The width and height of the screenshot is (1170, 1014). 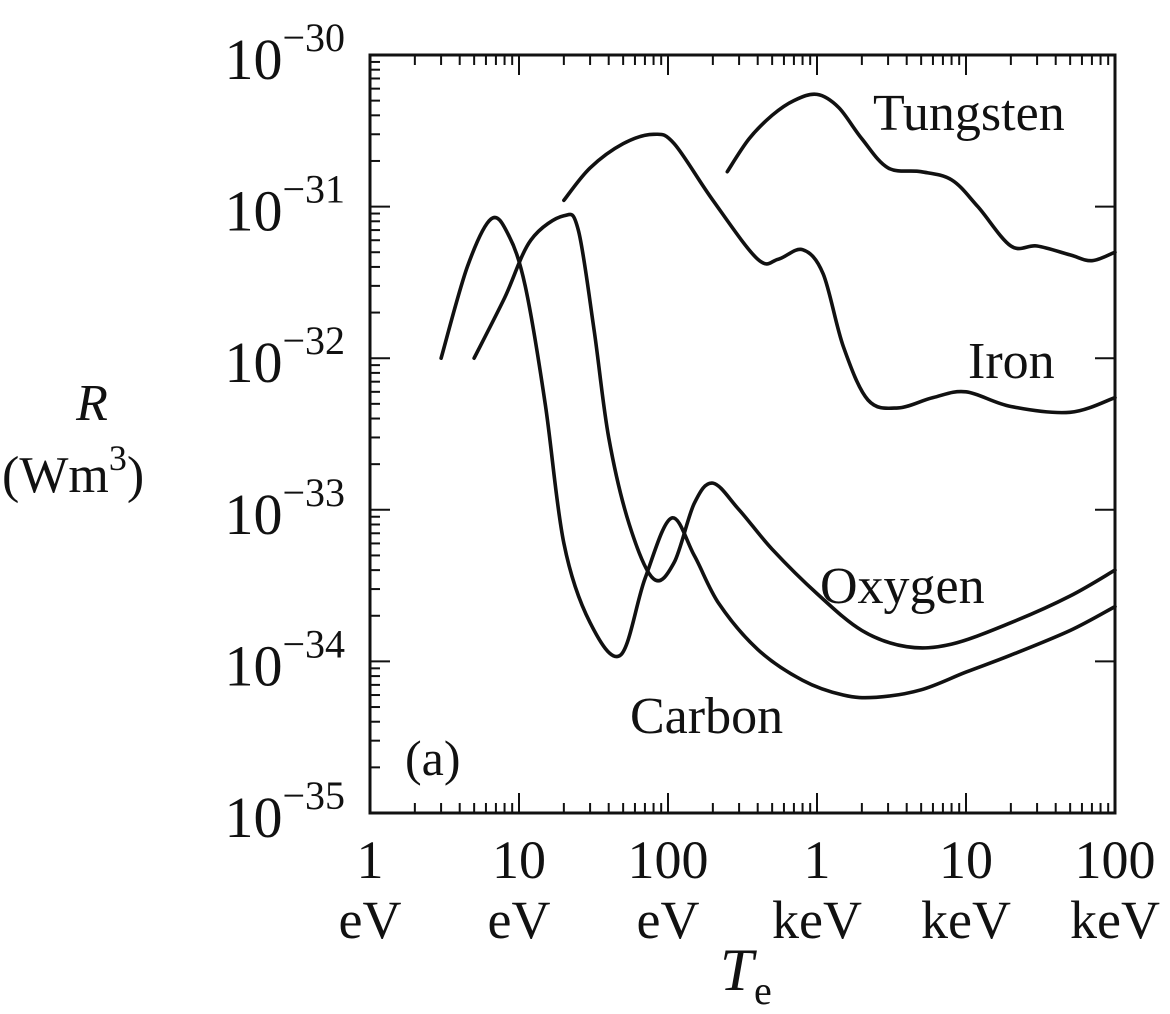 I want to click on y-tick-label: 10−31, so click(x=284, y=205).